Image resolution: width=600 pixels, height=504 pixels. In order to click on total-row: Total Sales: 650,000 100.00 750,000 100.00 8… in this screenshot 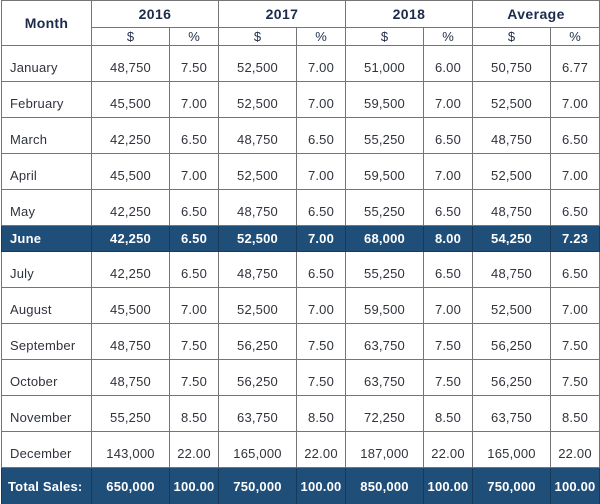, I will do `click(300, 485)`.